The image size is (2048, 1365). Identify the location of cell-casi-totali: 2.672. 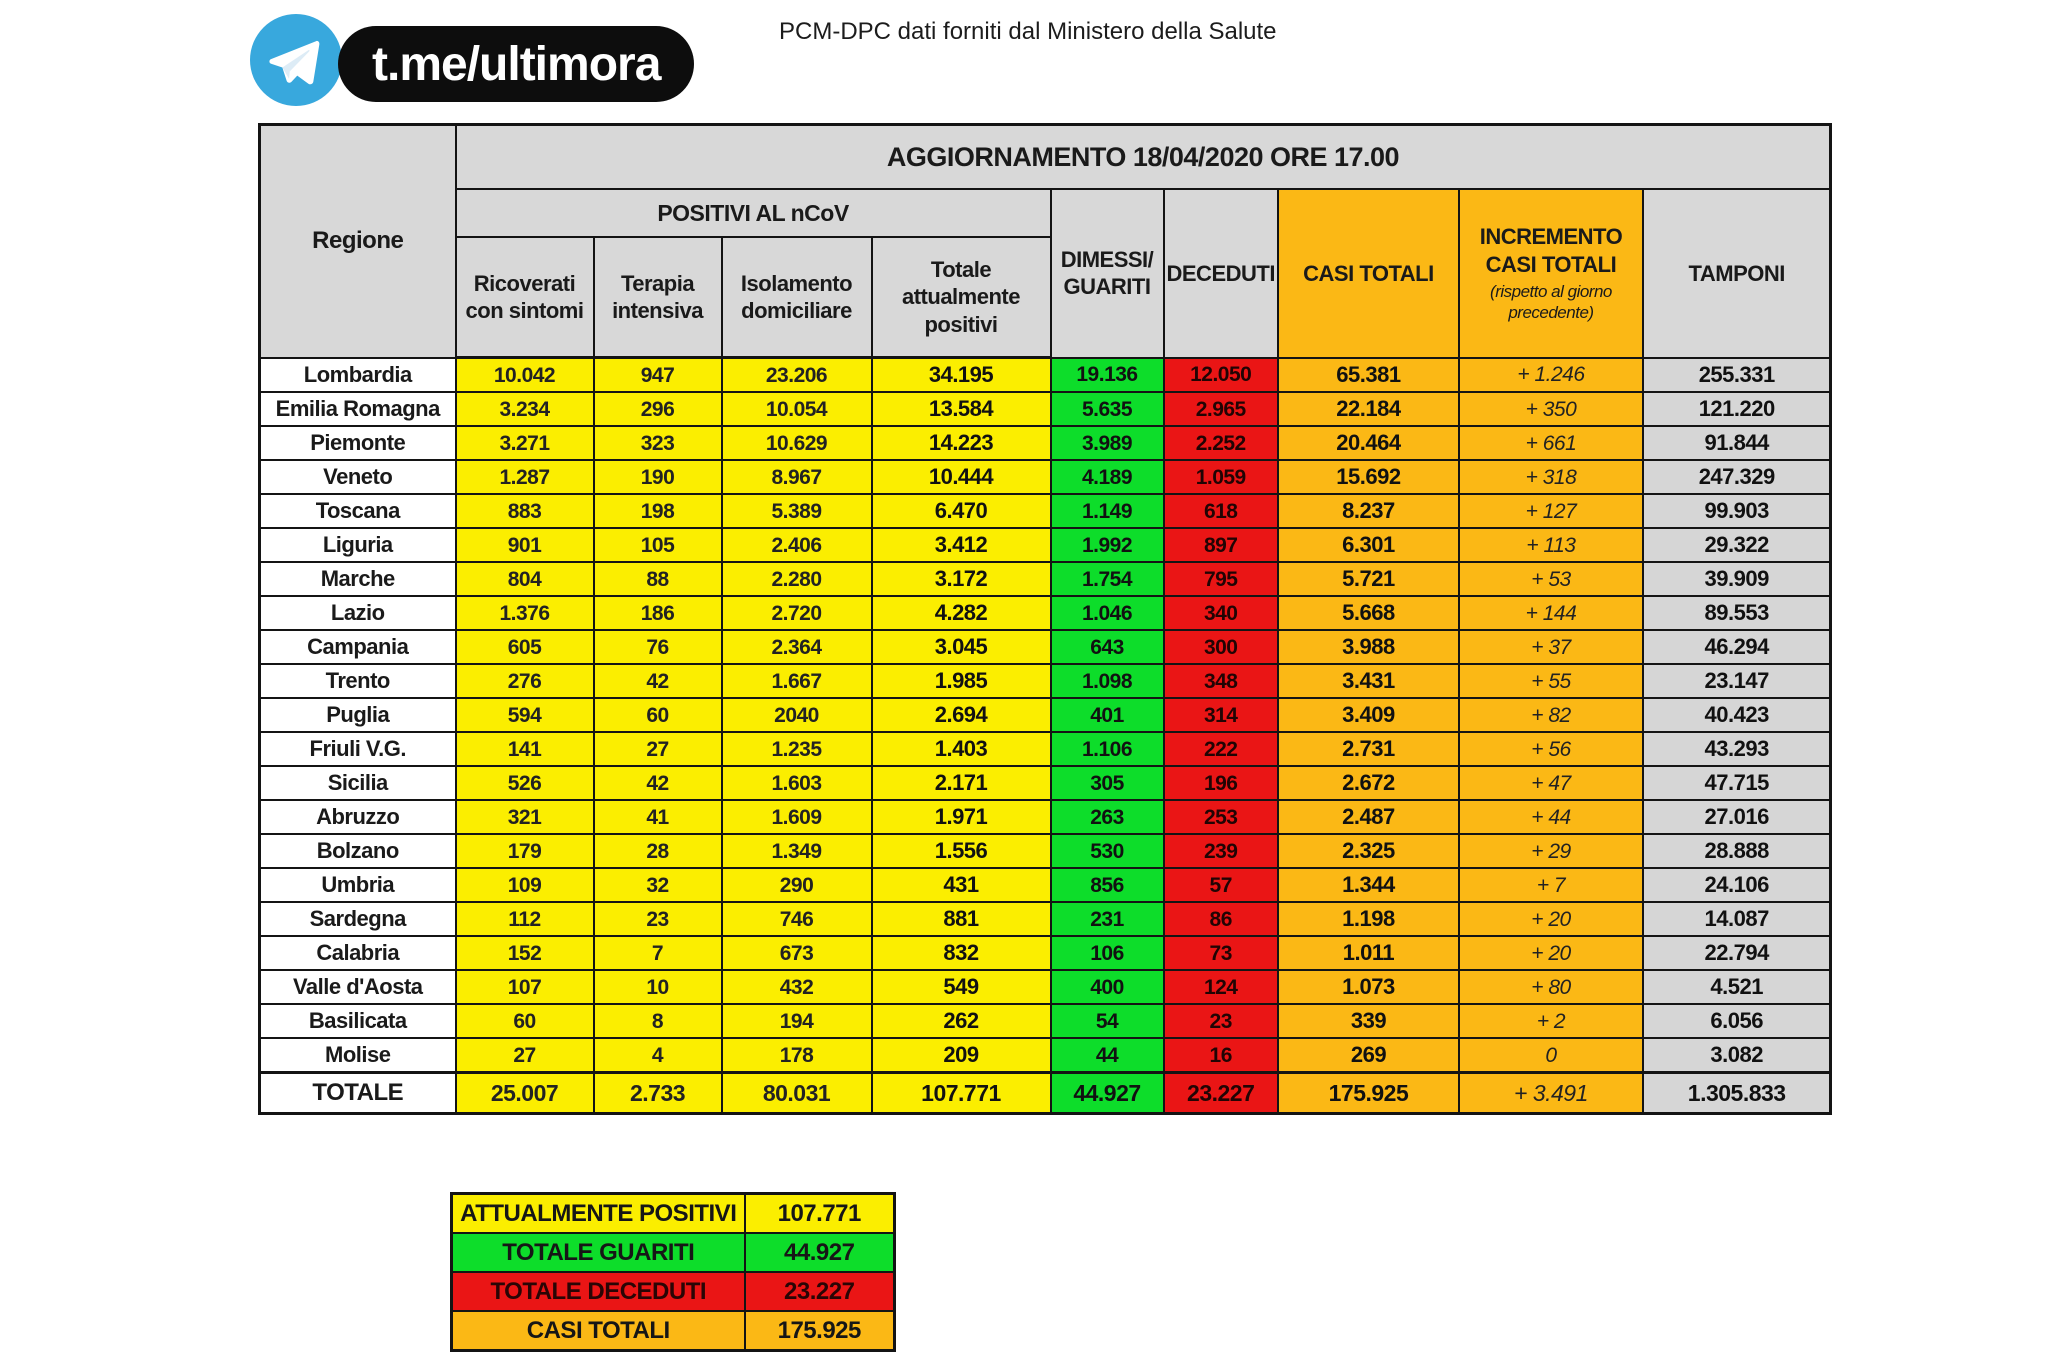
(1368, 783).